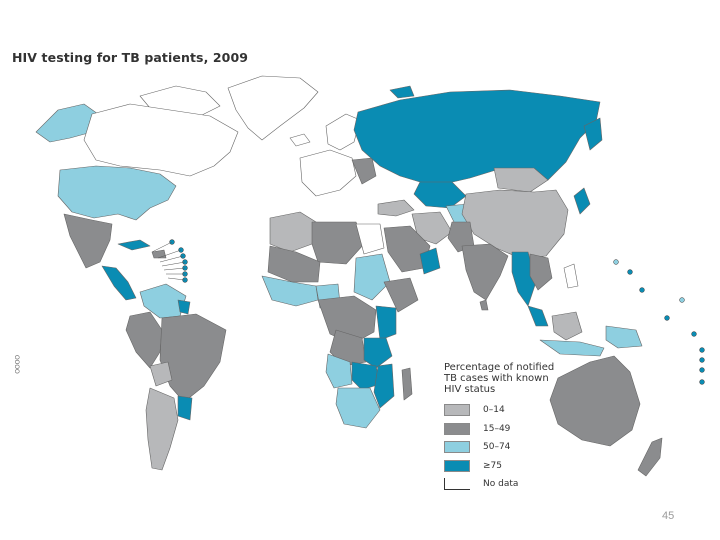 This screenshot has height=540, width=720. Describe the element at coordinates (338, 243) in the screenshot. I see `north-africa-central` at that location.